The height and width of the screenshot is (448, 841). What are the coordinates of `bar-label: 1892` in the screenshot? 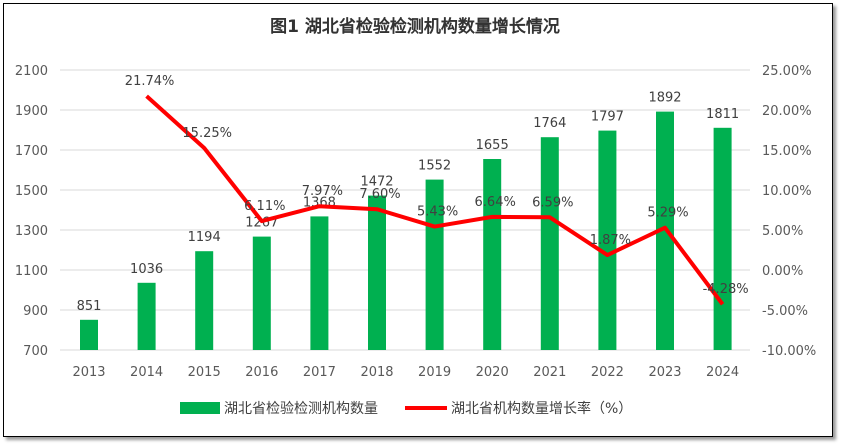 It's located at (664, 98).